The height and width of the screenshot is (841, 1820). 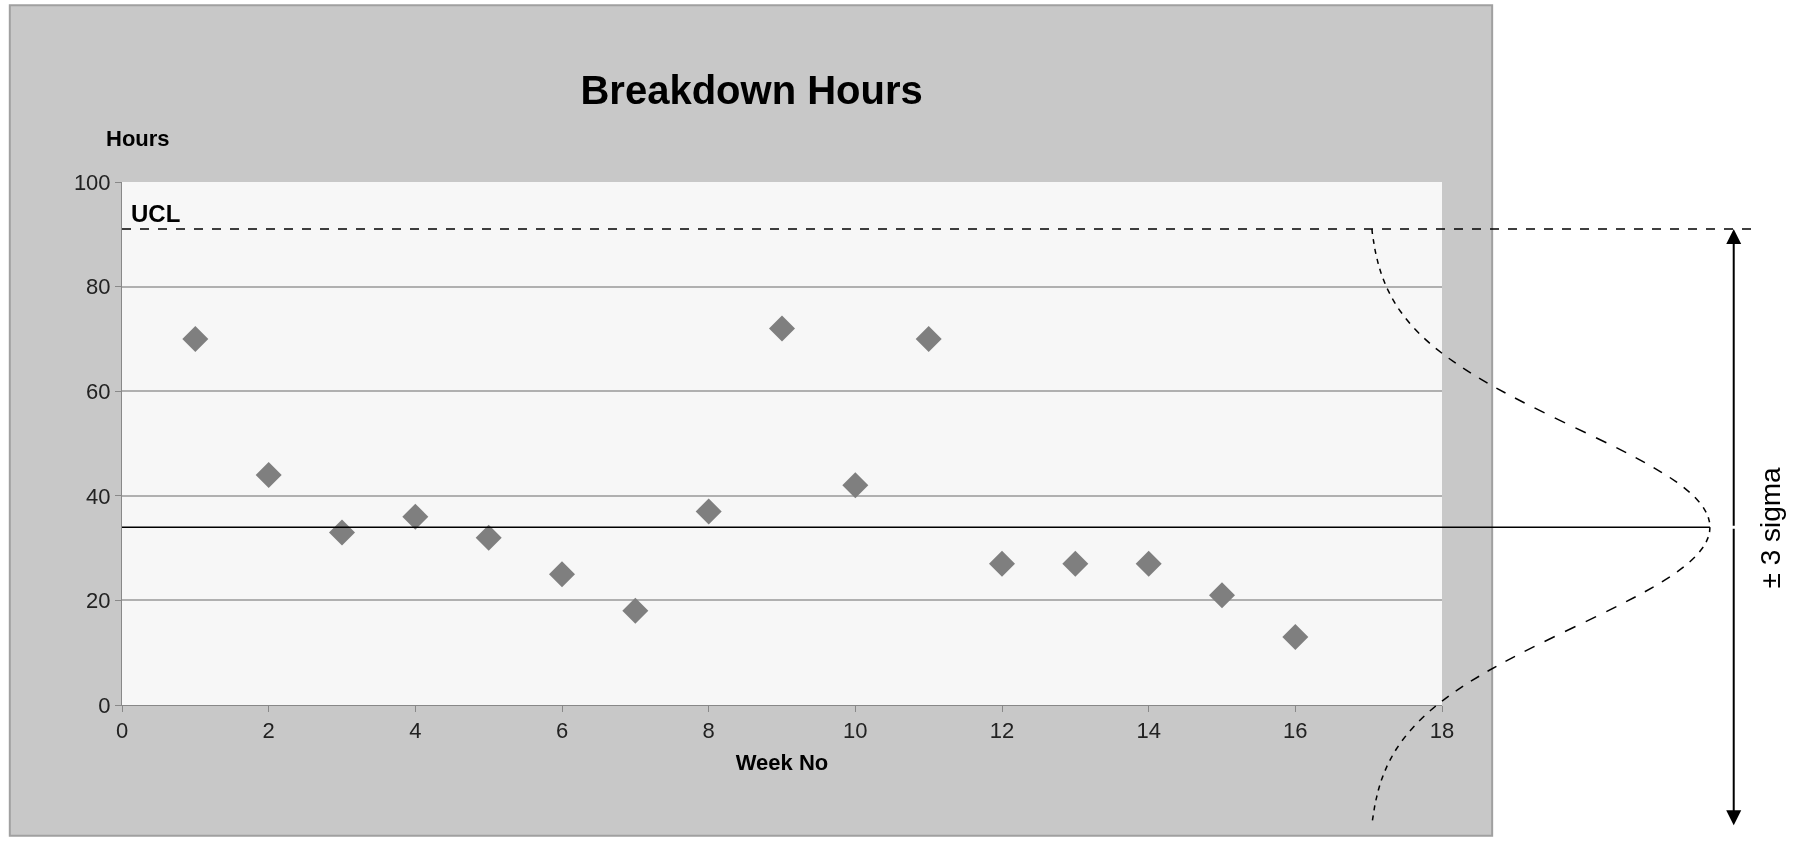 What do you see at coordinates (782, 763) in the screenshot?
I see `x-axis-title: Week No` at bounding box center [782, 763].